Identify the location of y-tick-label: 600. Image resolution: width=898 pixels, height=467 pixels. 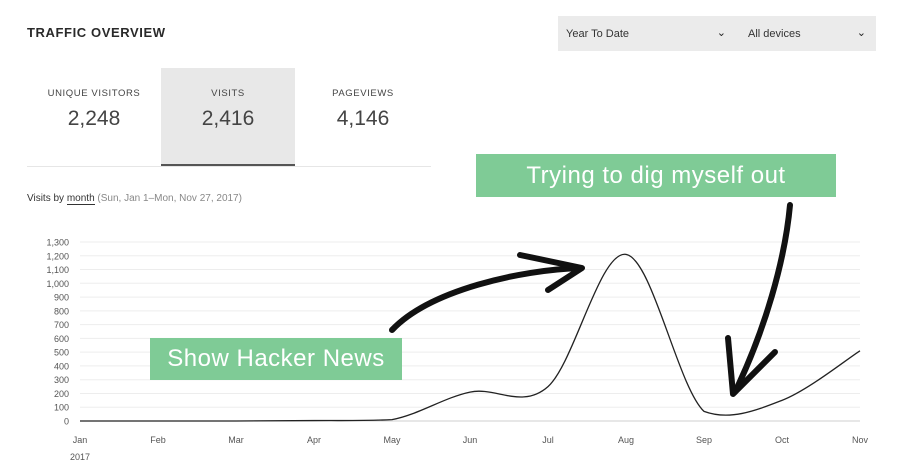
(61, 339).